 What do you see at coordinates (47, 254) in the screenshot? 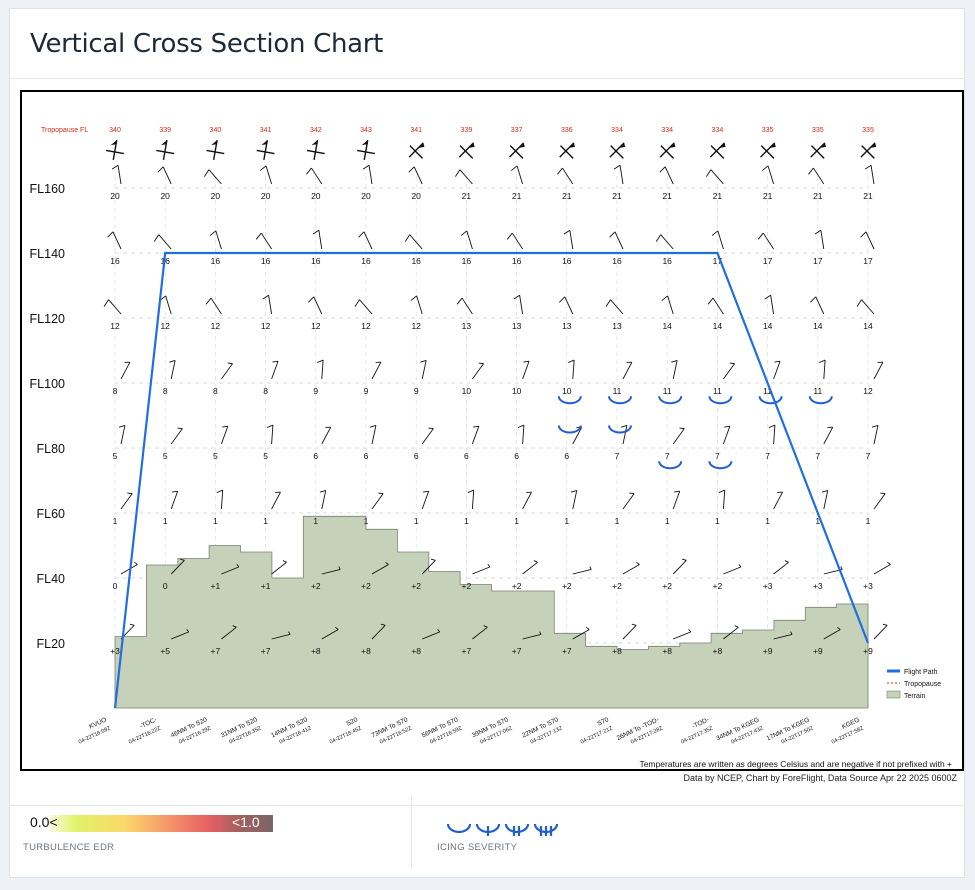
I see `level-label: FL140` at bounding box center [47, 254].